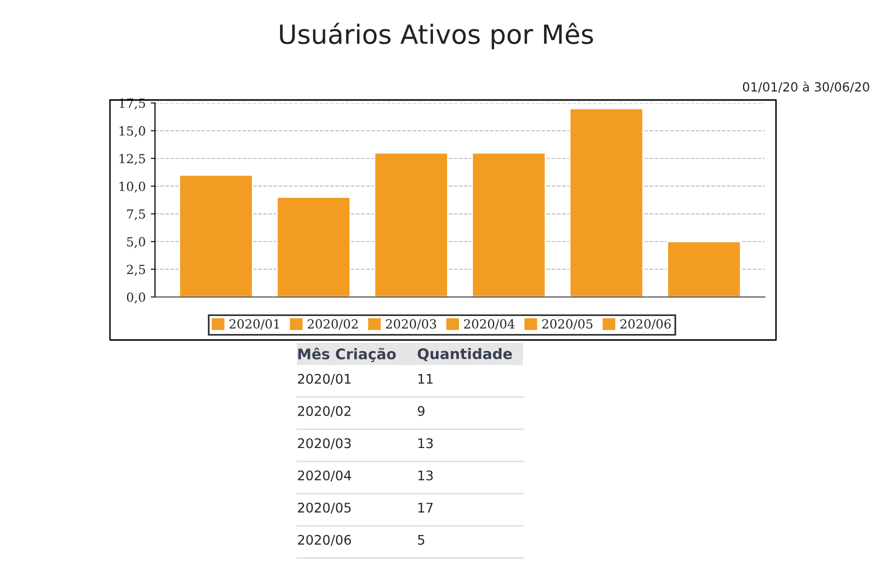  Describe the element at coordinates (133, 159) in the screenshot. I see `y-tick-label: 12,5` at that location.